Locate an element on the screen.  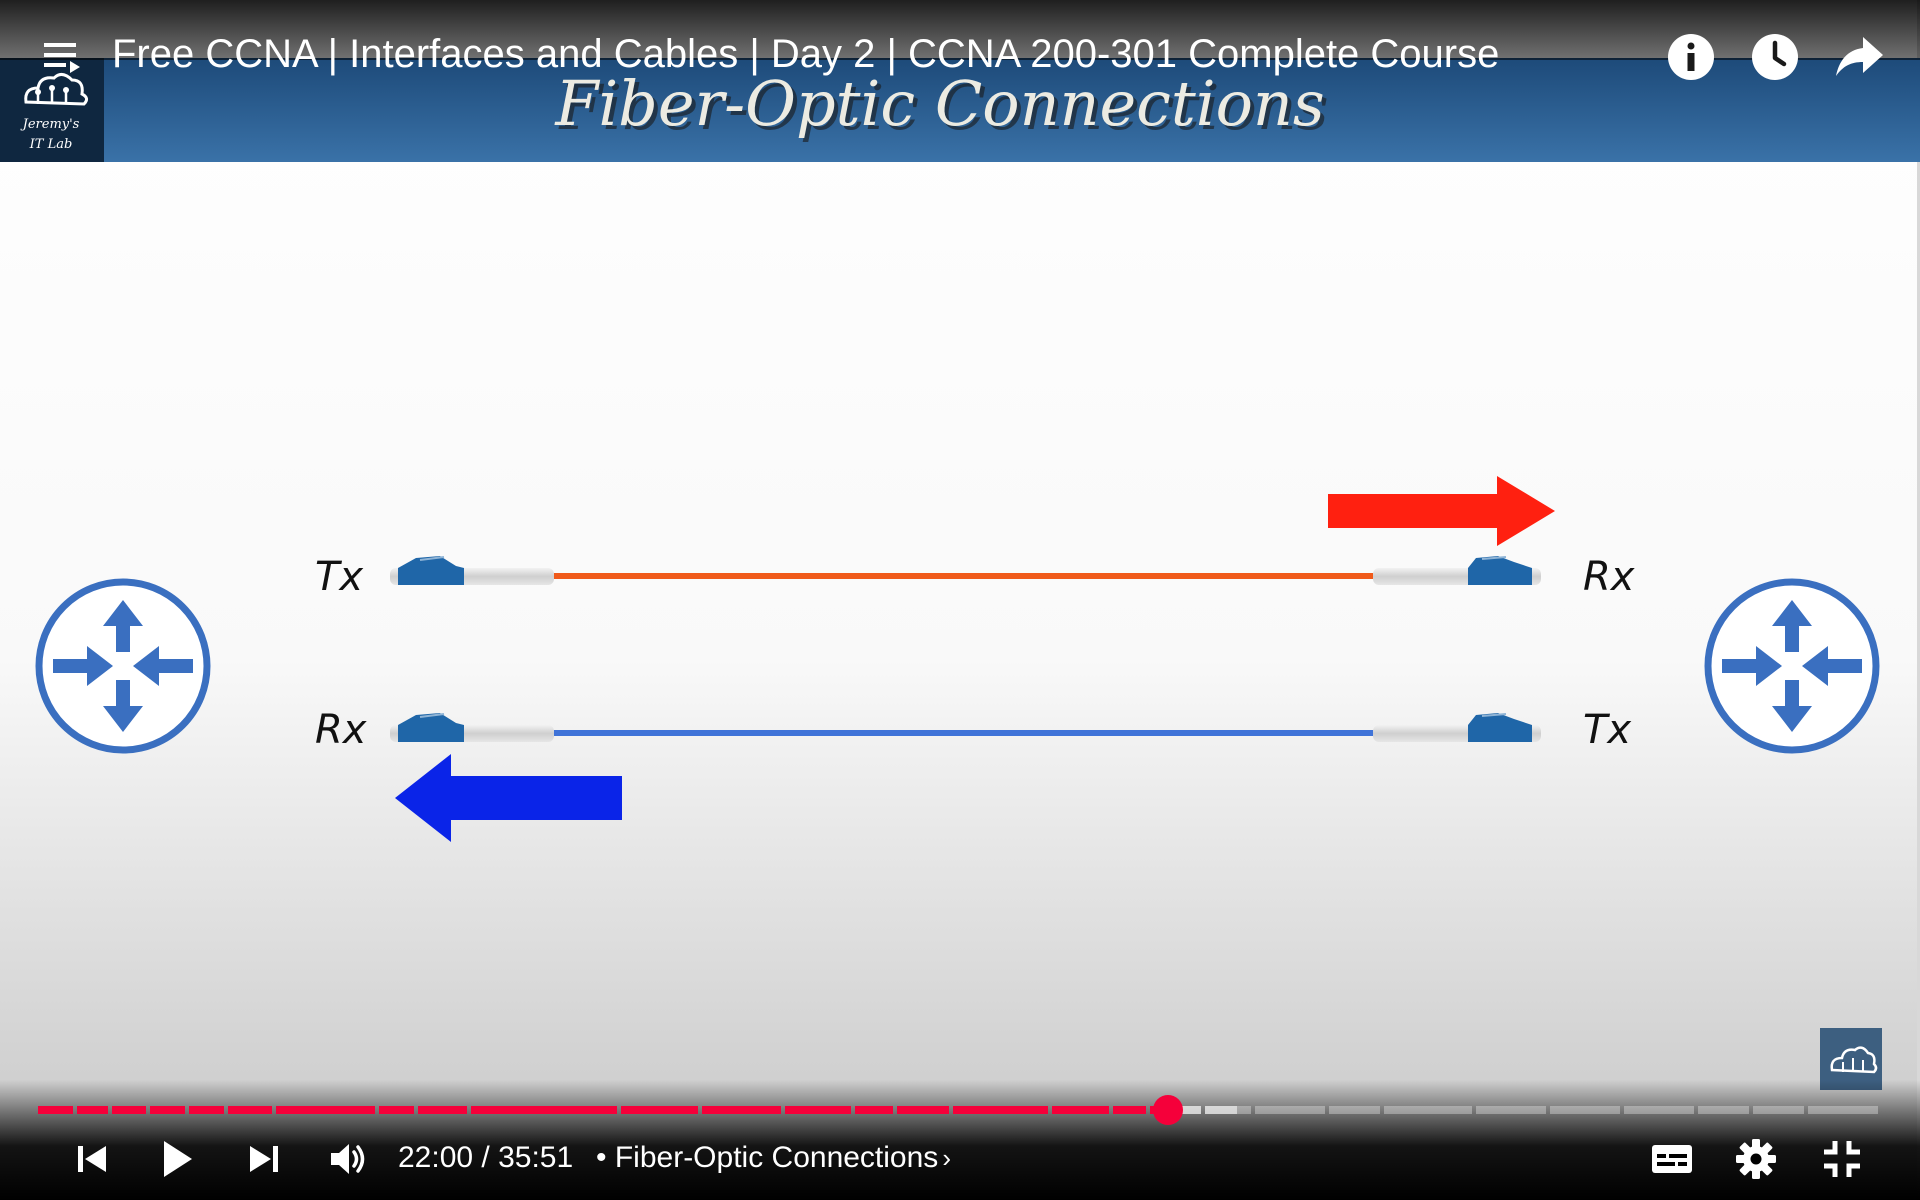
slide-right-border is located at coordinates (1918, 600).